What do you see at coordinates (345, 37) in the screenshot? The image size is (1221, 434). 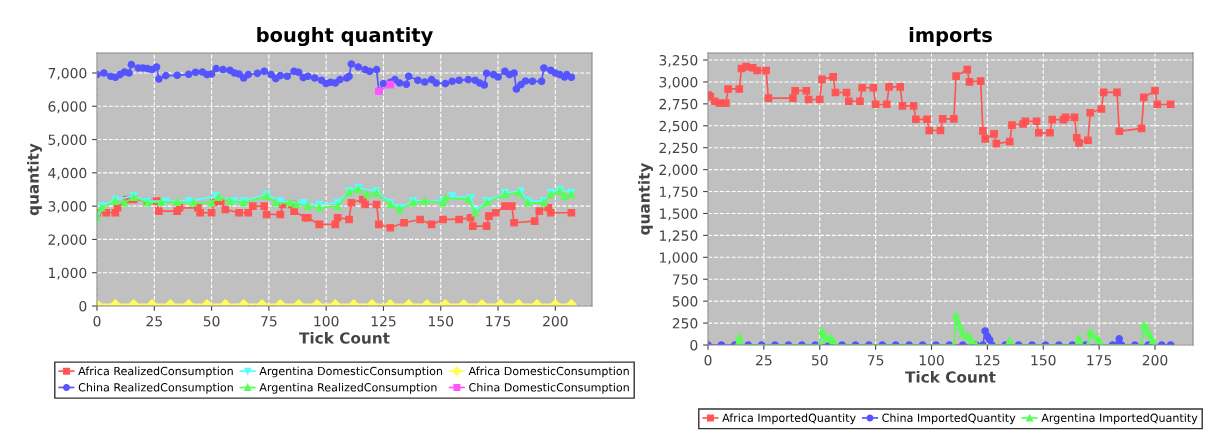 I see `chart-title: bought quantity` at bounding box center [345, 37].